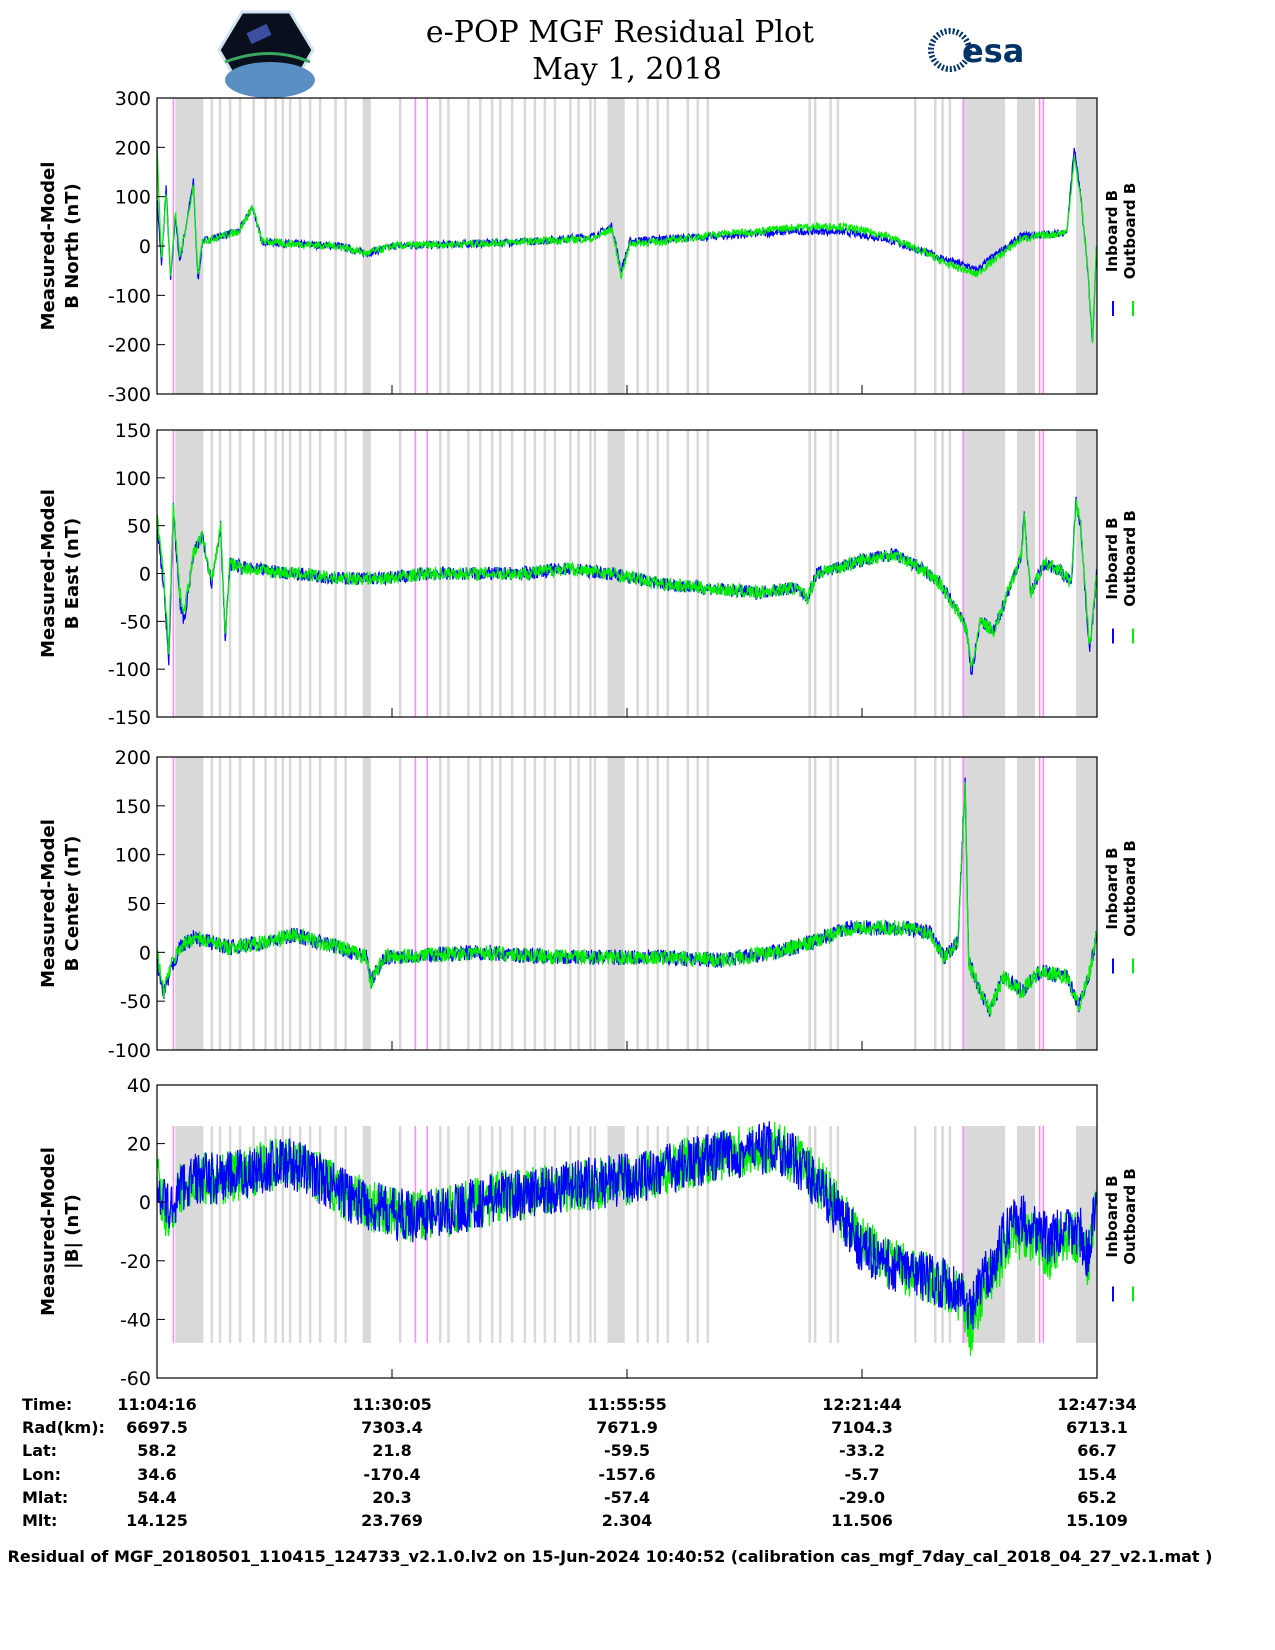 The width and height of the screenshot is (1275, 1650). What do you see at coordinates (47, 1404) in the screenshot?
I see `ephemeris-row-label: Time:` at bounding box center [47, 1404].